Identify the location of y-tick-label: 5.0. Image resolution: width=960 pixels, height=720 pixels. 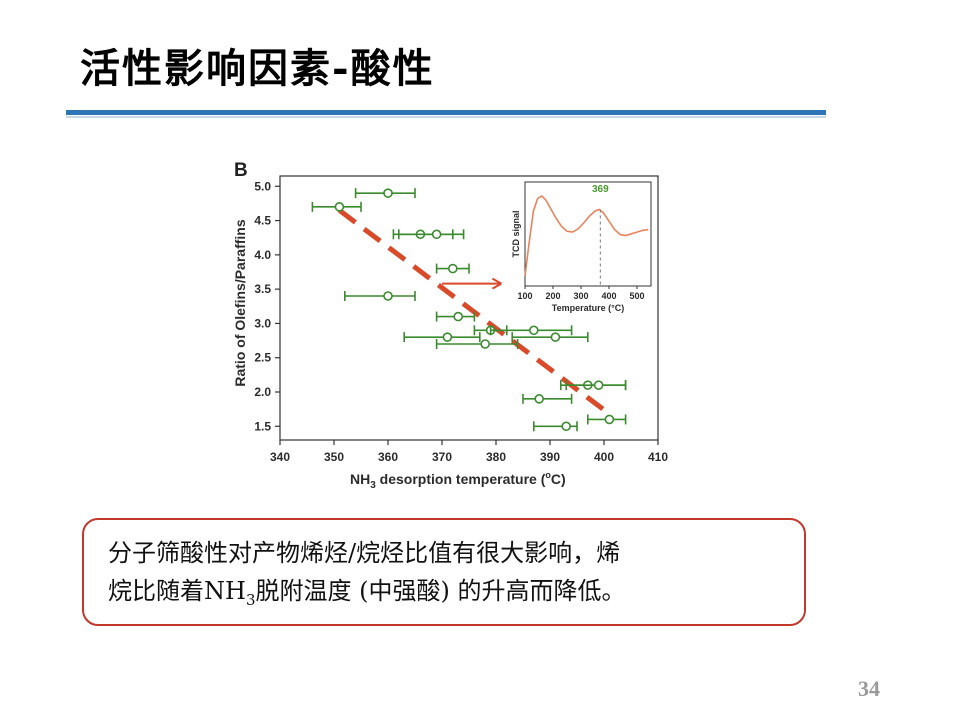
(262, 186).